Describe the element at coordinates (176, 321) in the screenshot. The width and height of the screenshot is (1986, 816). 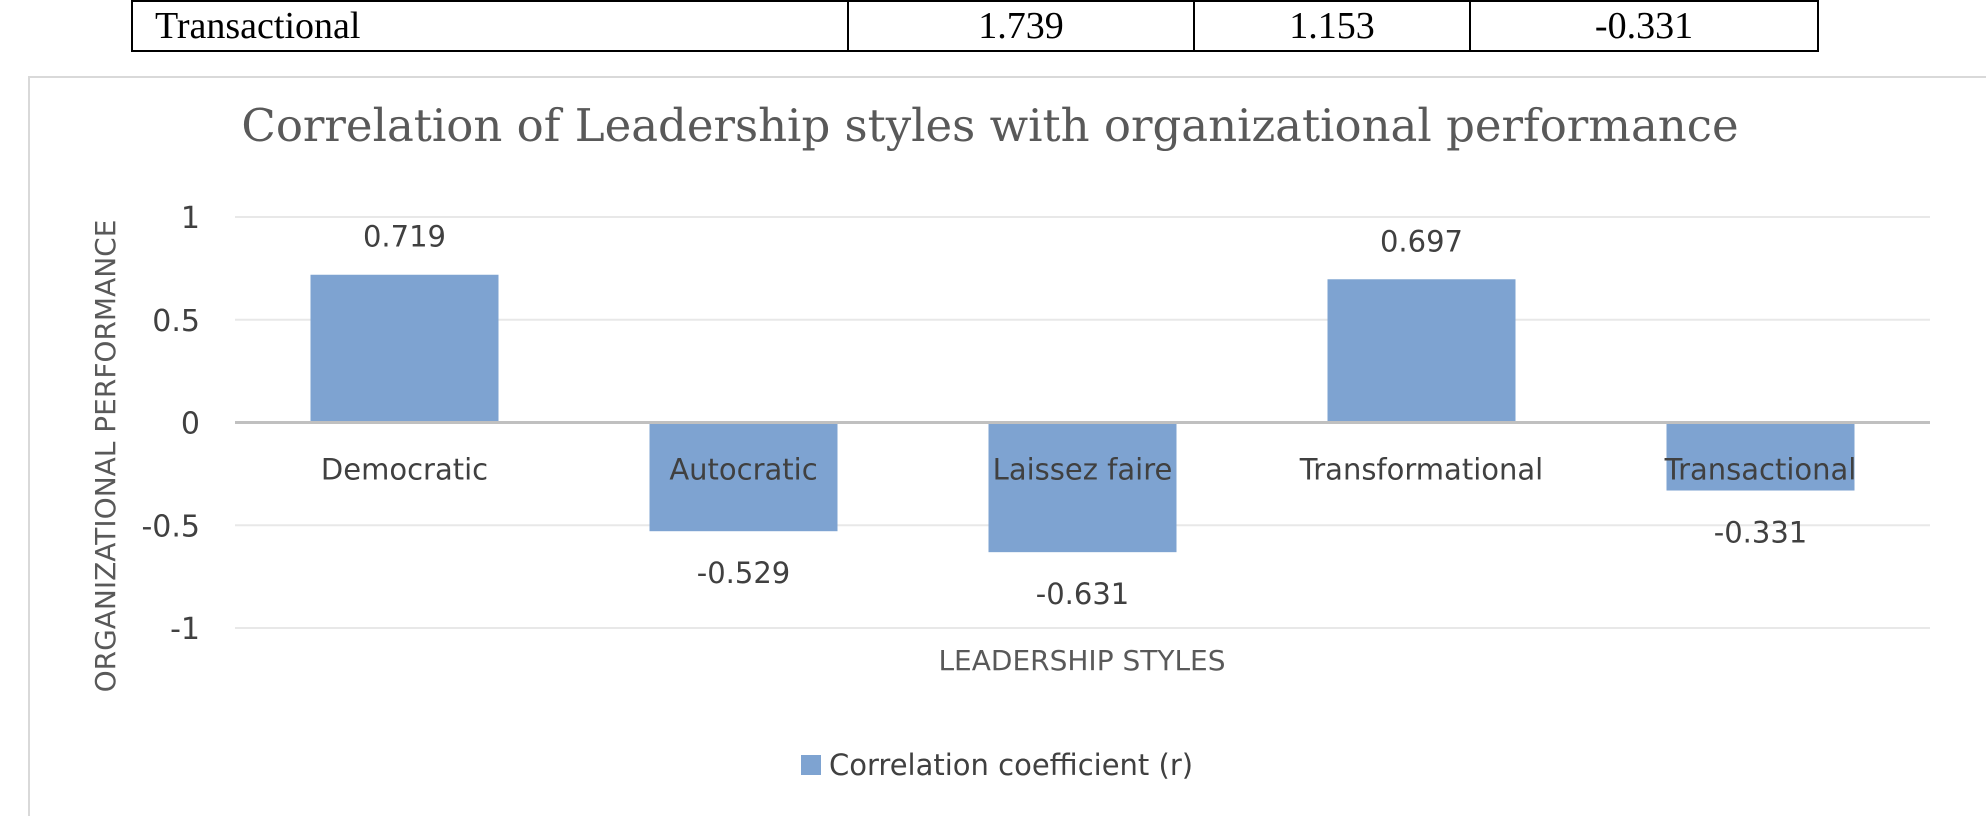
I see `y-tick-label: 0.5` at that location.